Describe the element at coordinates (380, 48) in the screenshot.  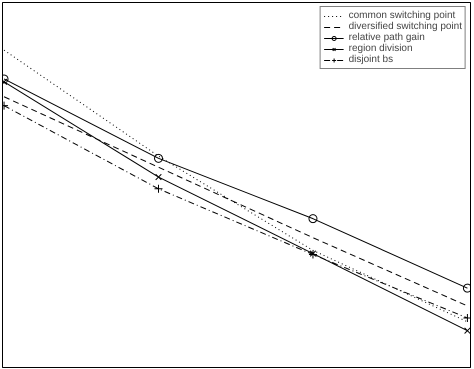
I see `legend-label: region division` at that location.